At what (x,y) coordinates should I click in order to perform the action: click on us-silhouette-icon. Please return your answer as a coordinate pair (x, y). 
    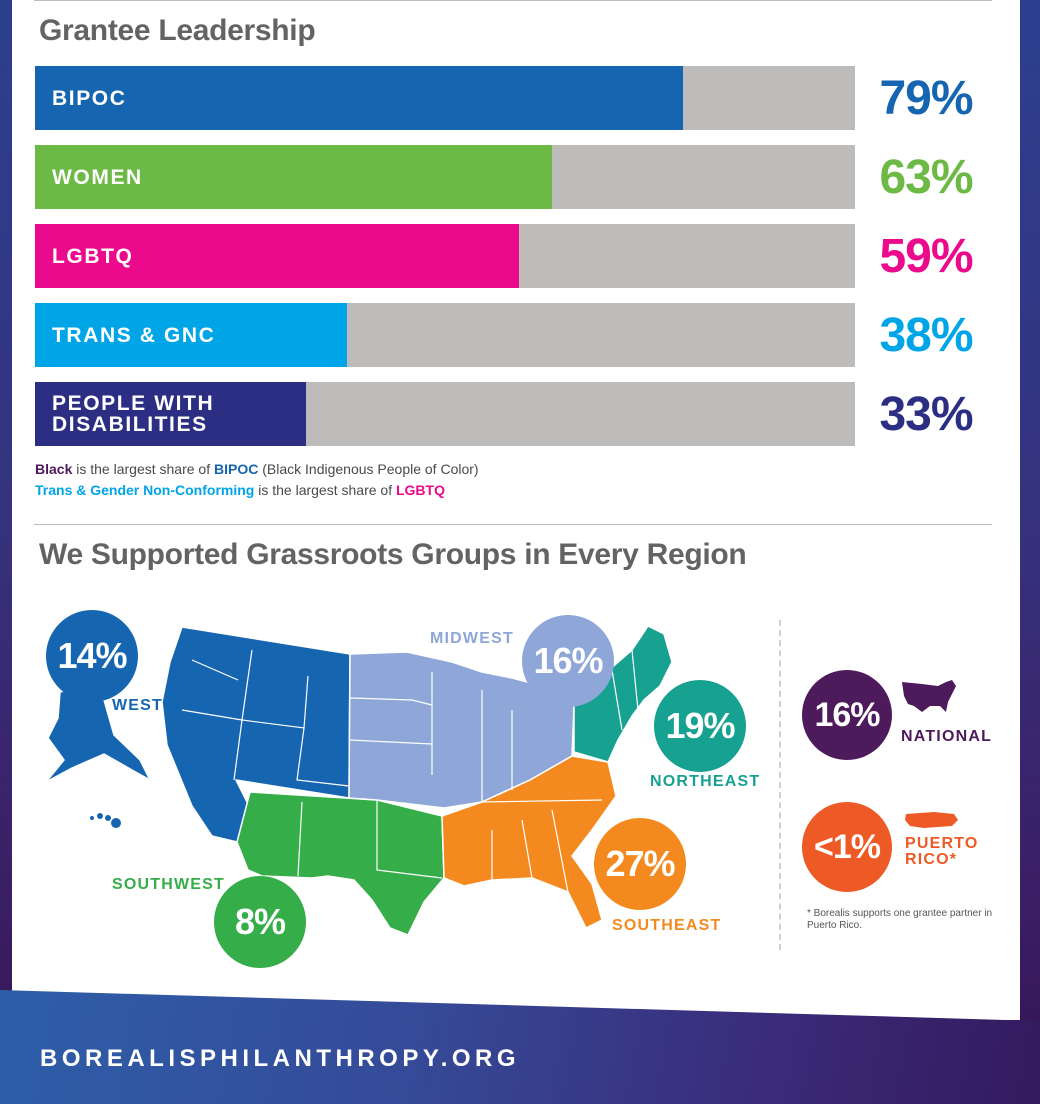
    Looking at the image, I should click on (929, 696).